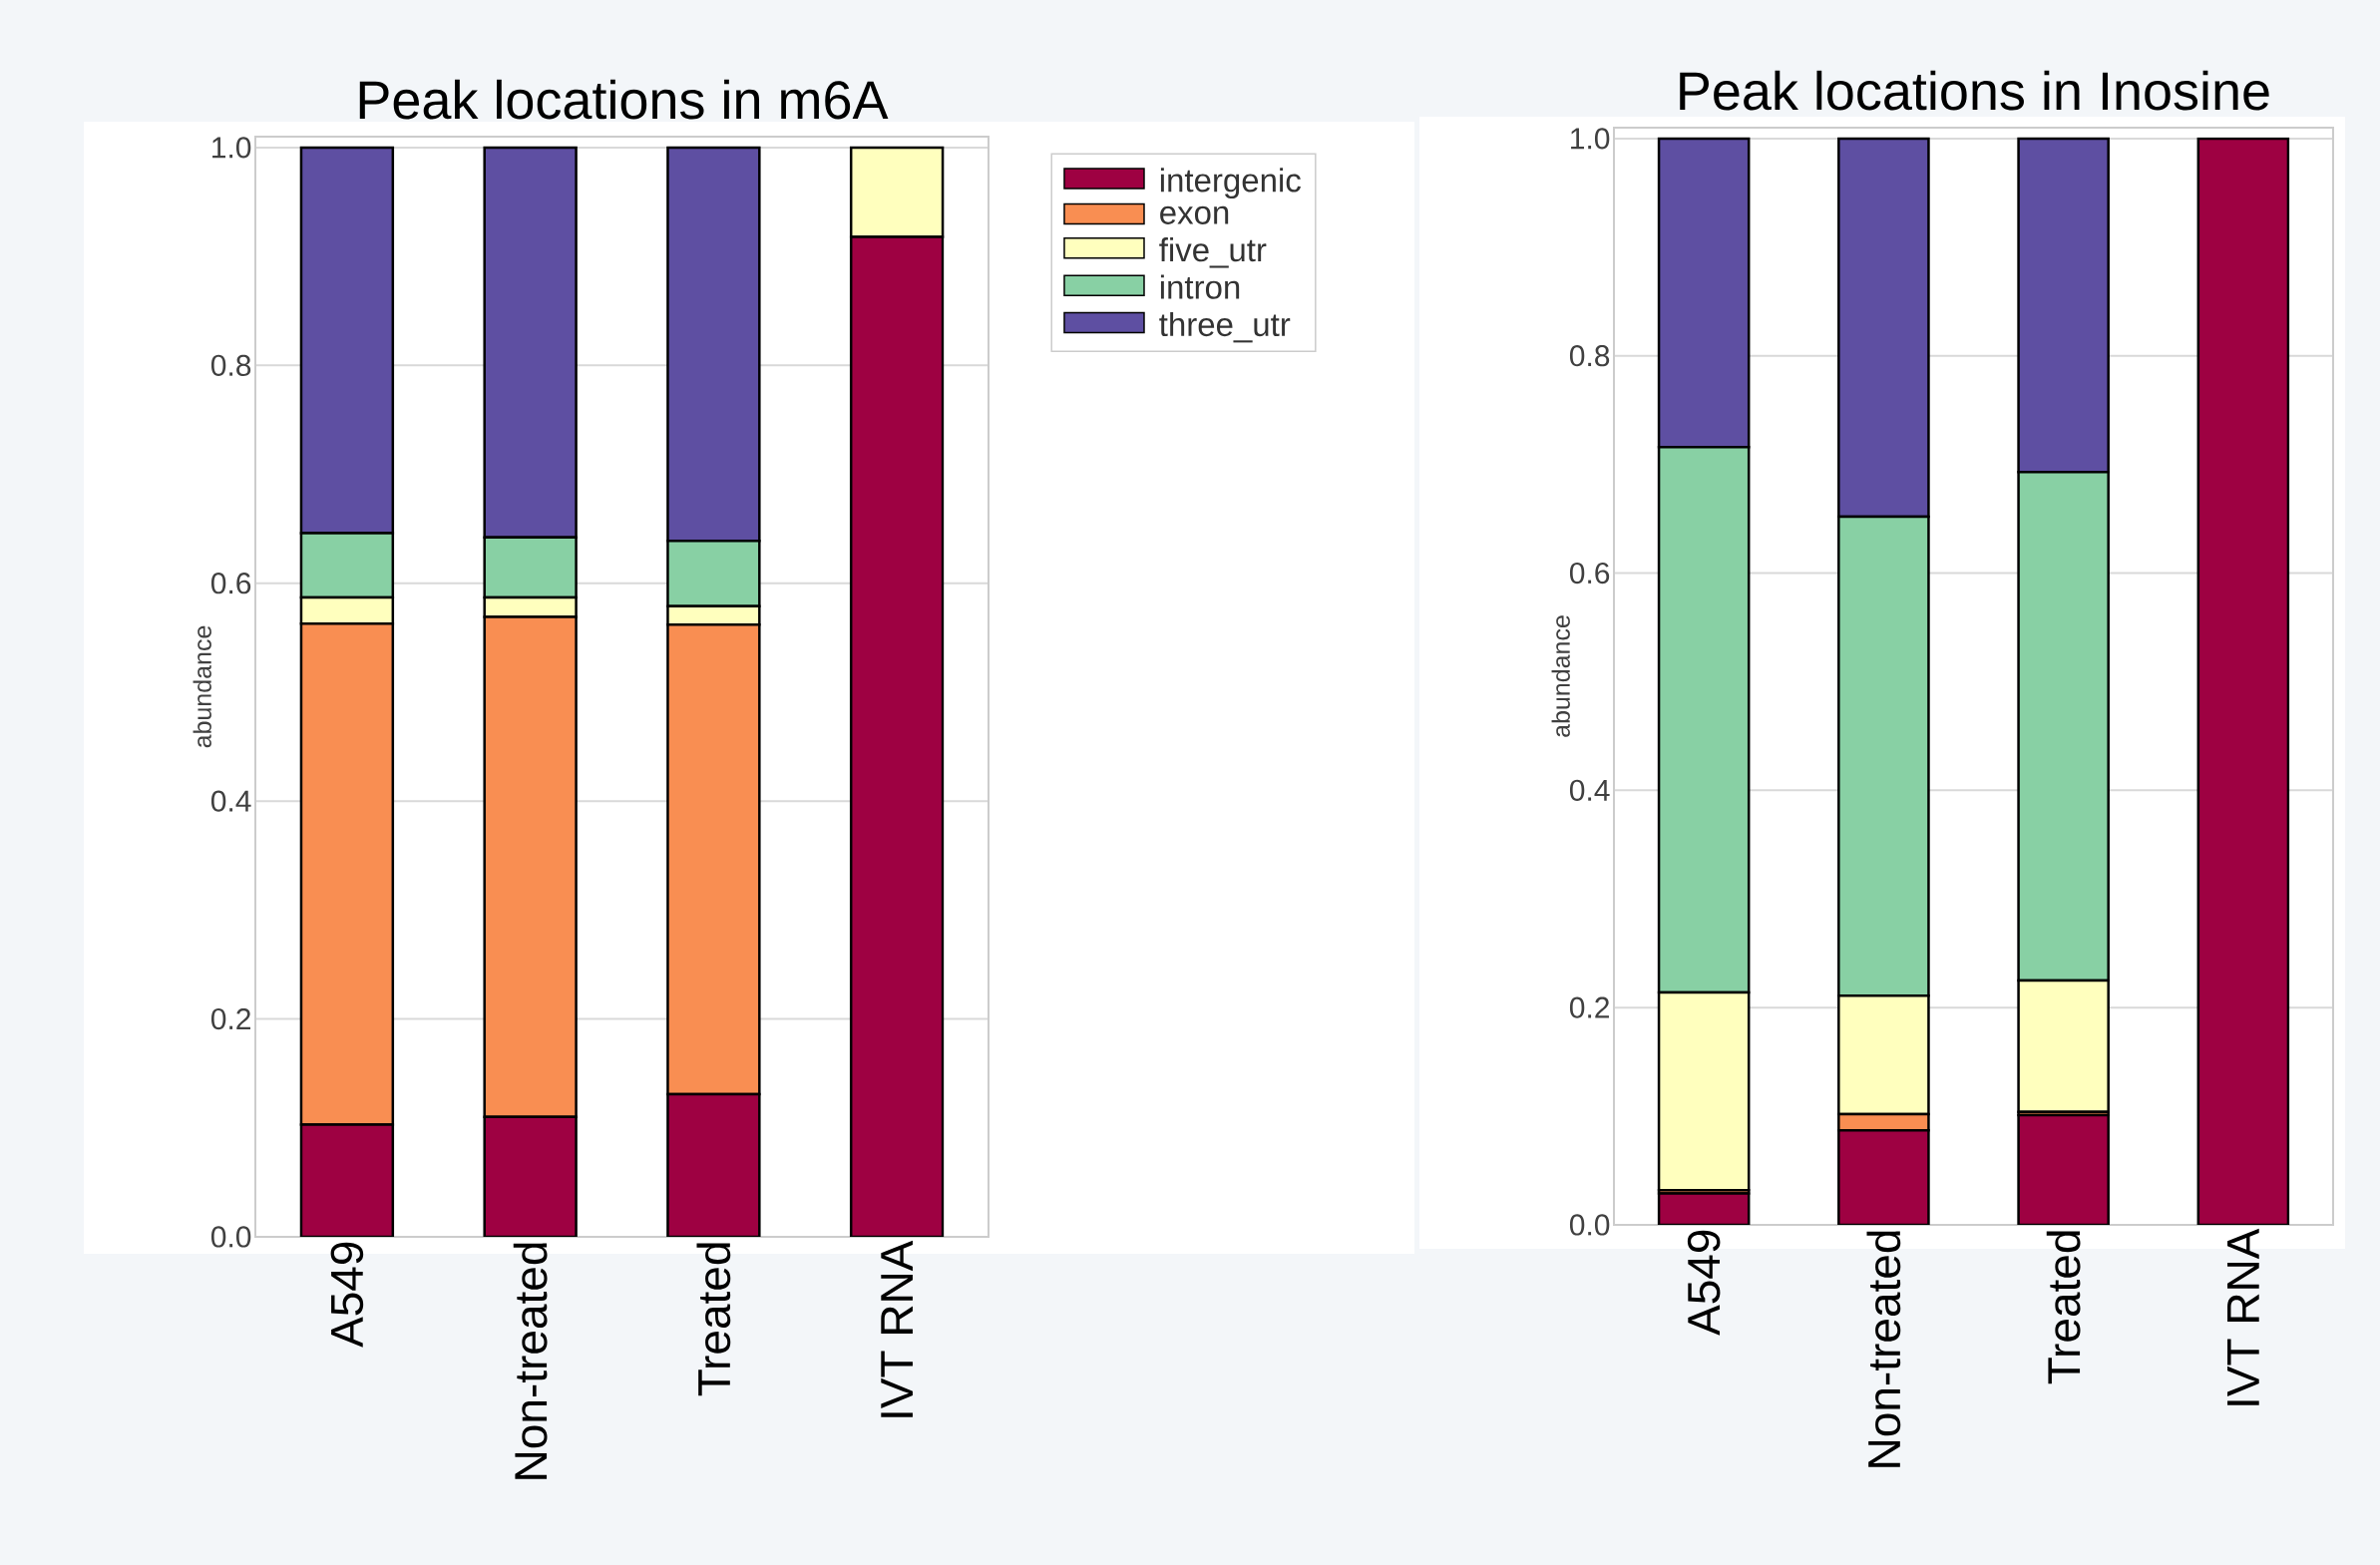 The width and height of the screenshot is (2380, 1565). Describe the element at coordinates (1213, 252) in the screenshot. I see `legend-label: five_utr` at that location.